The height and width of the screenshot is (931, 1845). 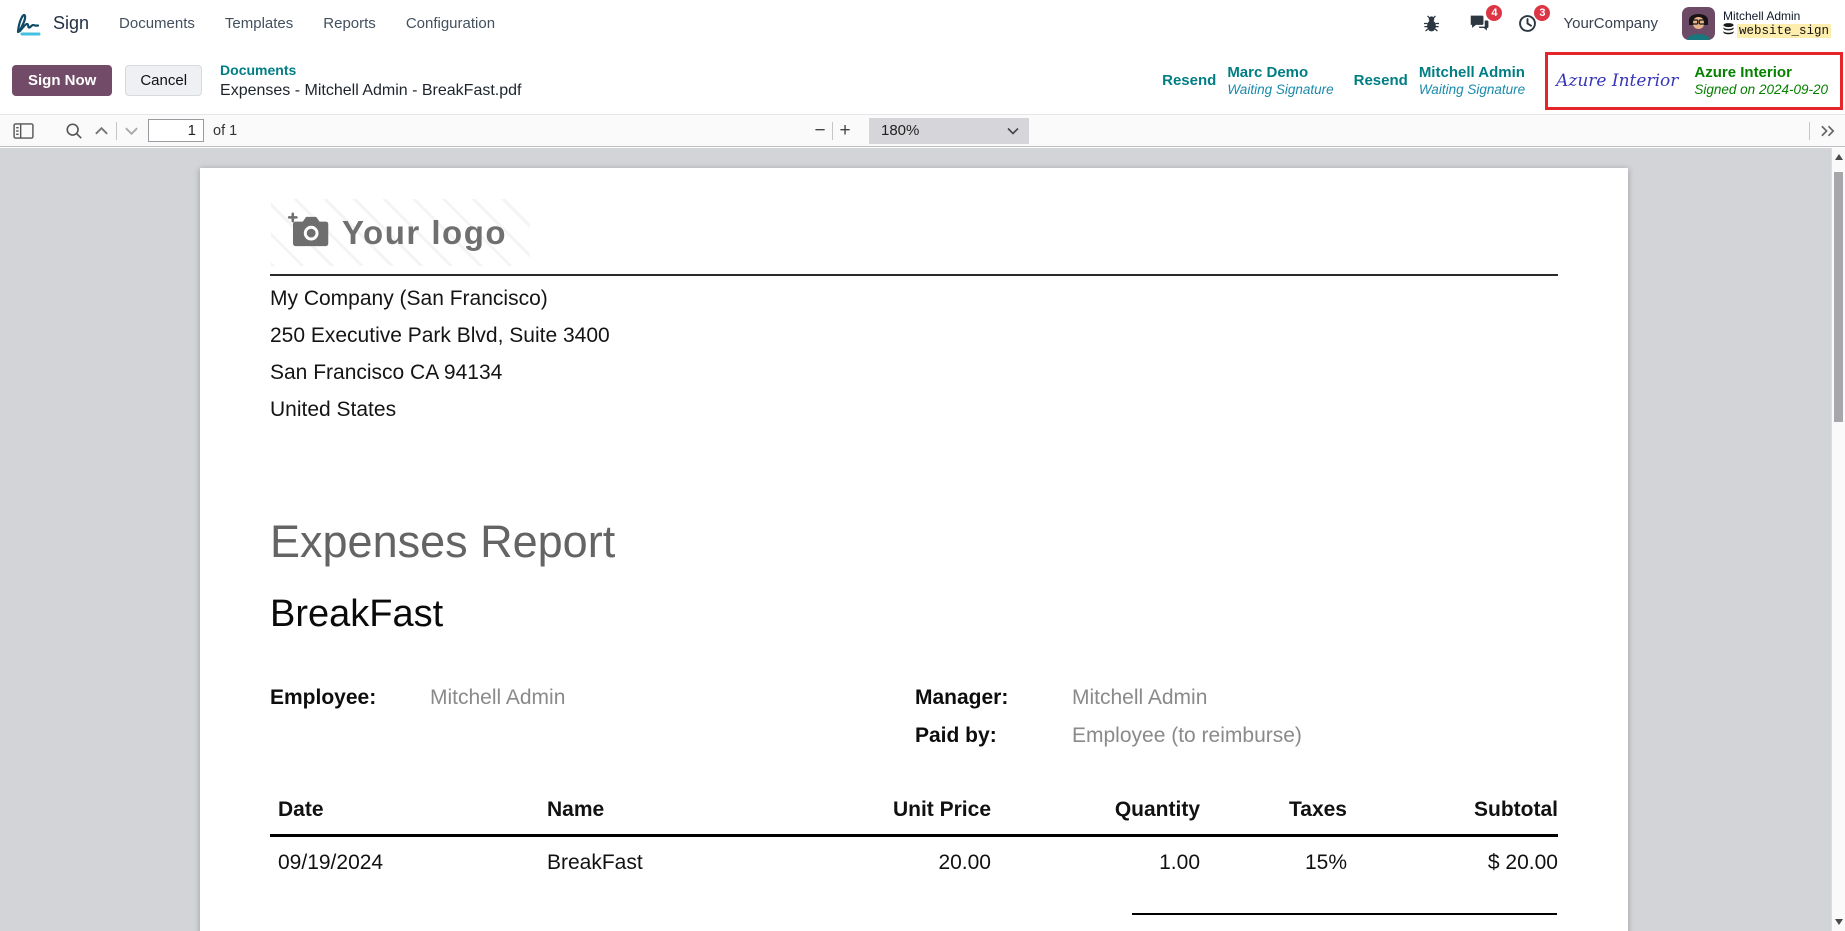 What do you see at coordinates (425, 232) in the screenshot?
I see `logo-text: Your logo` at bounding box center [425, 232].